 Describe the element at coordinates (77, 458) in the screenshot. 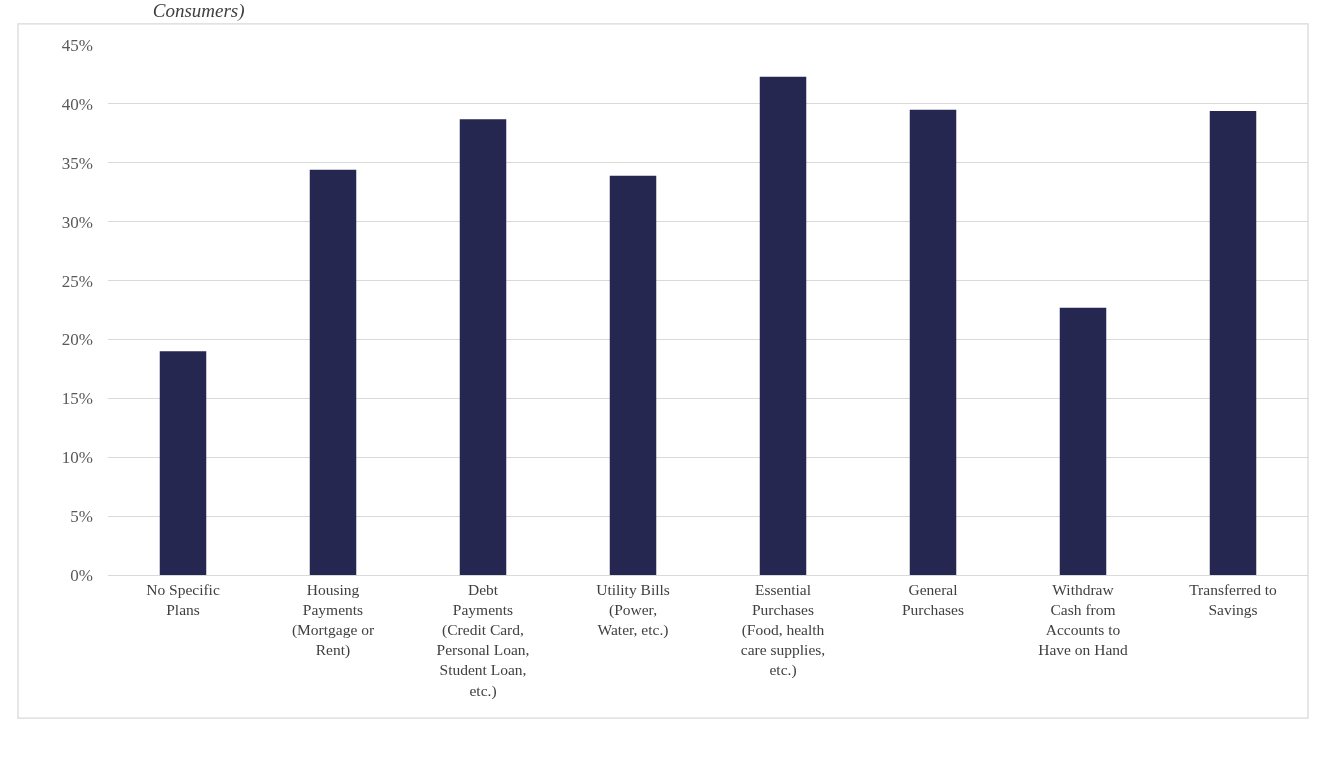

I see `y-tick-label: 10%` at that location.